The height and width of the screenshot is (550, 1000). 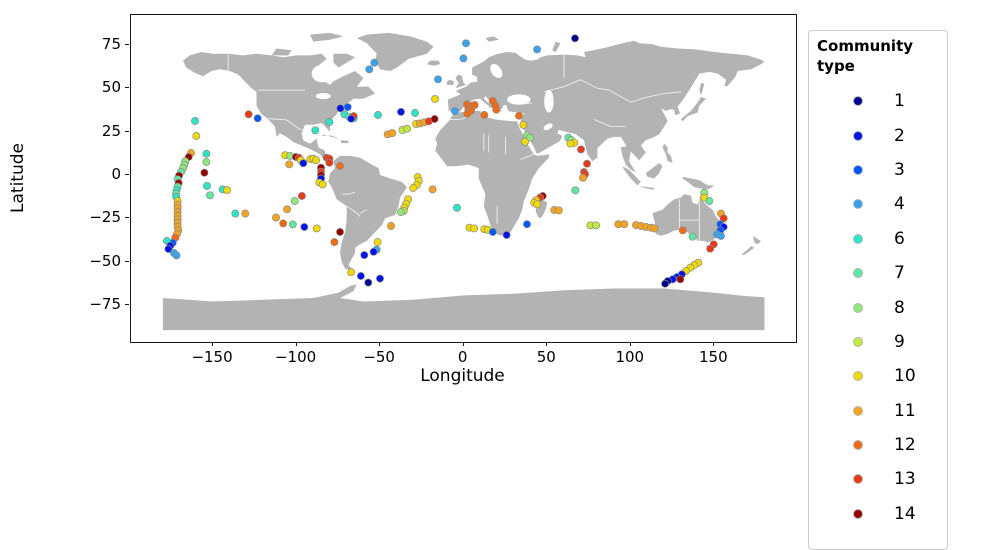 What do you see at coordinates (105, 303) in the screenshot?
I see `y-tick-label: −75` at bounding box center [105, 303].